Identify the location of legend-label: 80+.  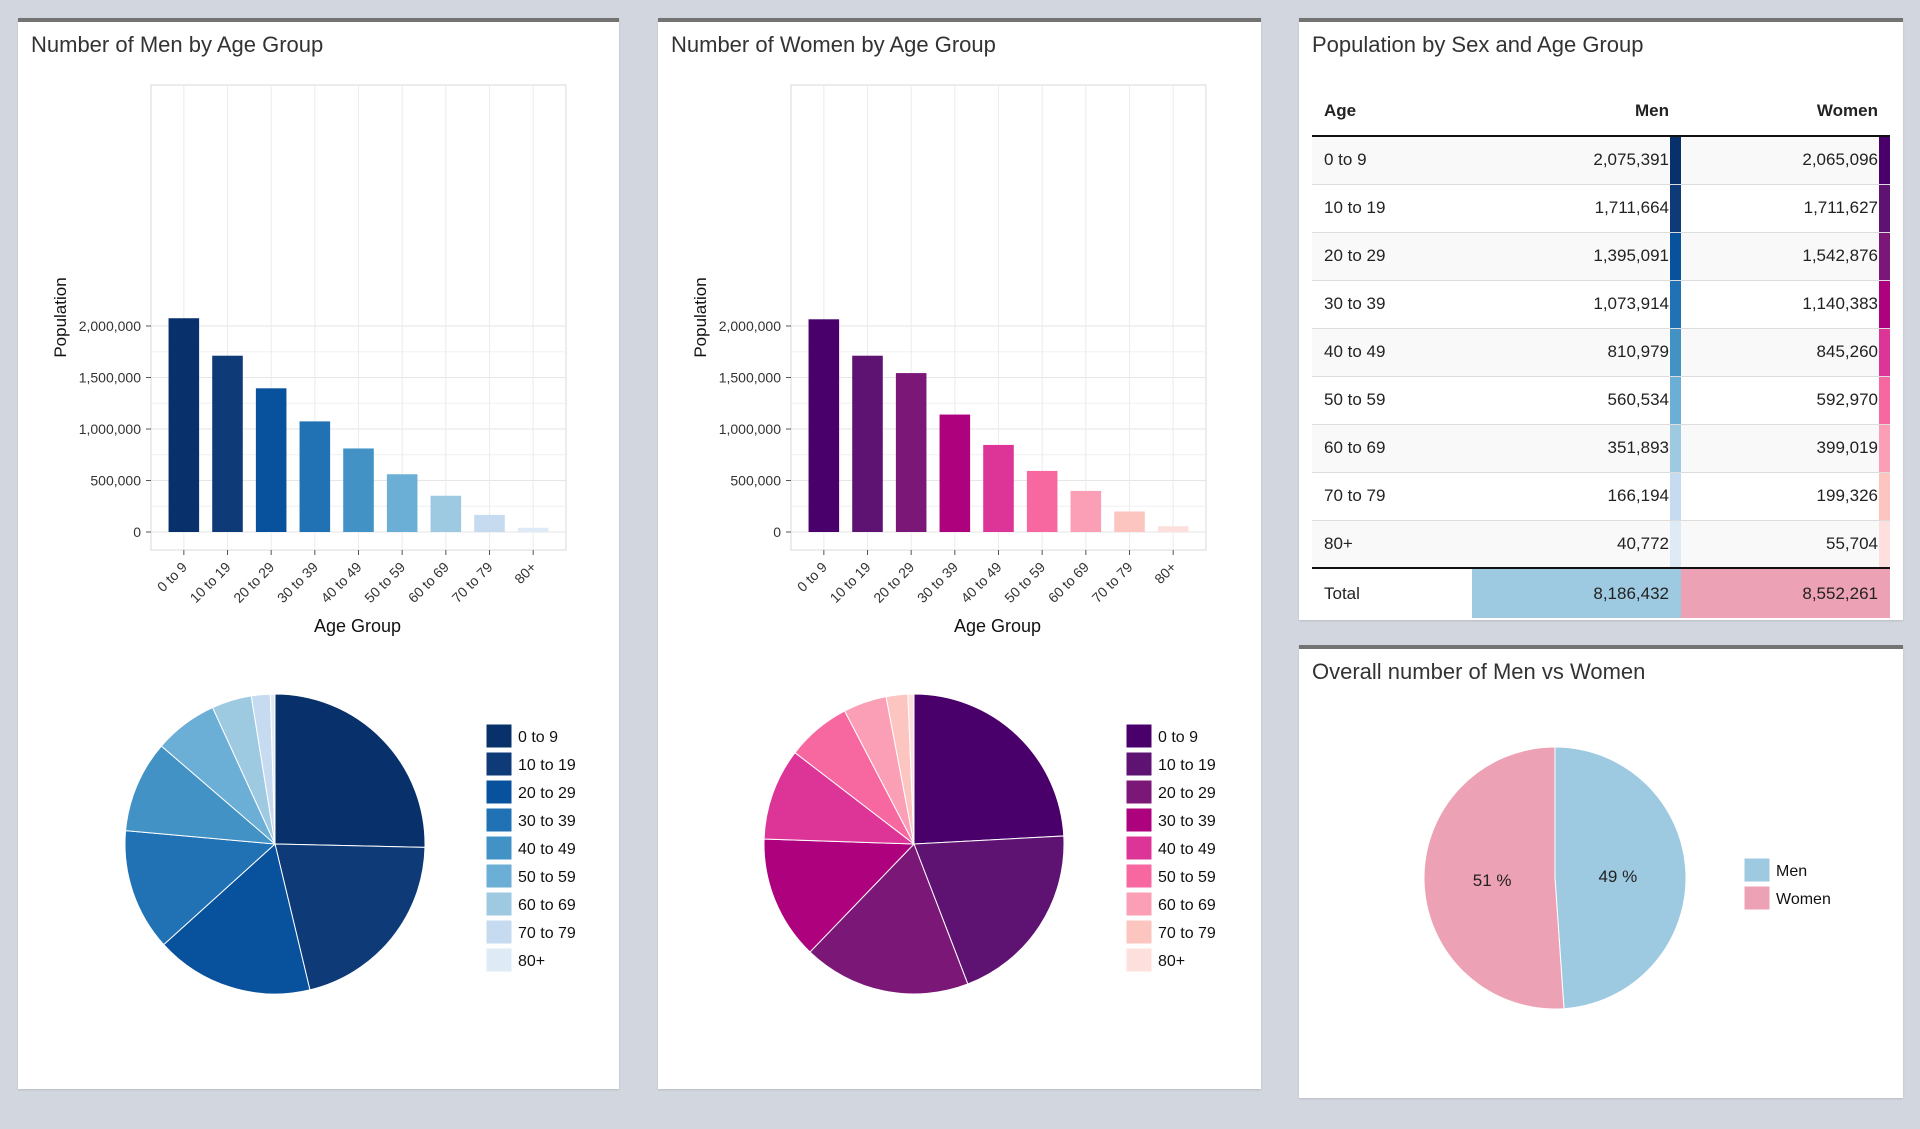
(1171, 961).